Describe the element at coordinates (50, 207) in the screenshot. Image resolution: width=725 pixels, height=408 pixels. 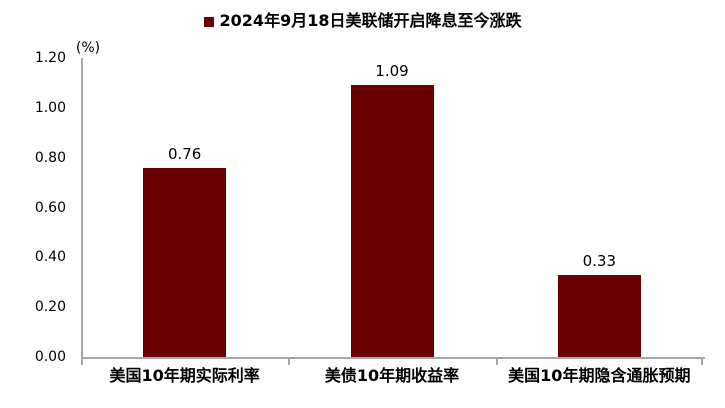
I see `y-axis-tick-label: 0.60` at that location.